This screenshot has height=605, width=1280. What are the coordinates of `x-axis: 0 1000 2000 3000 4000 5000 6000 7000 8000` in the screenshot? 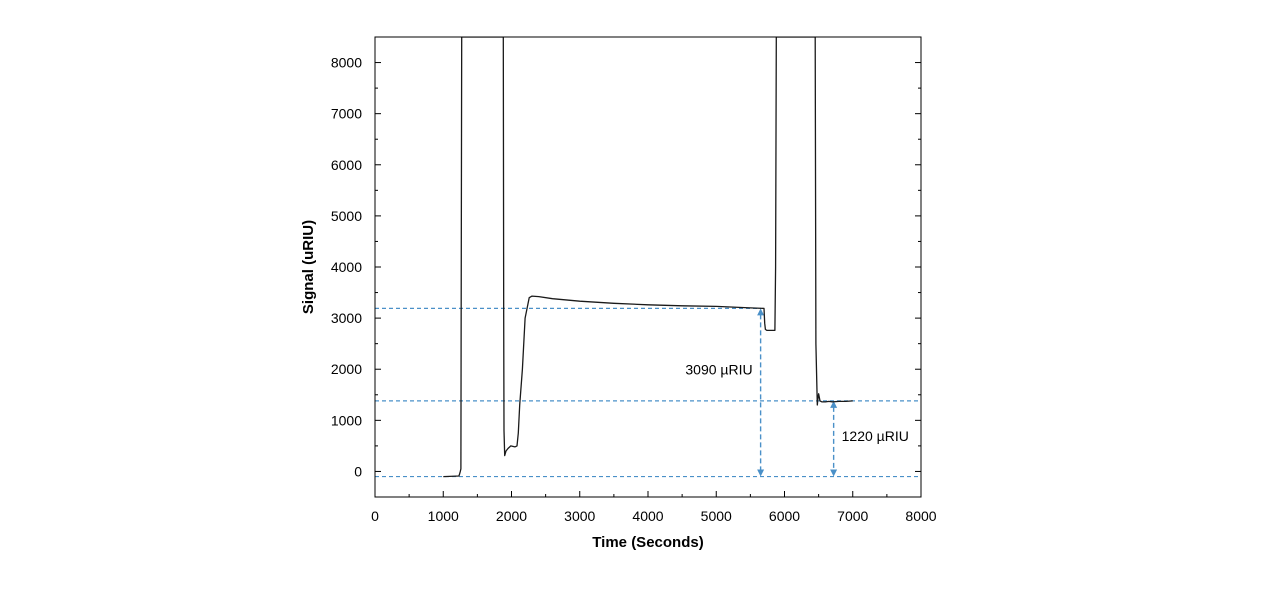 It's located at (654, 507).